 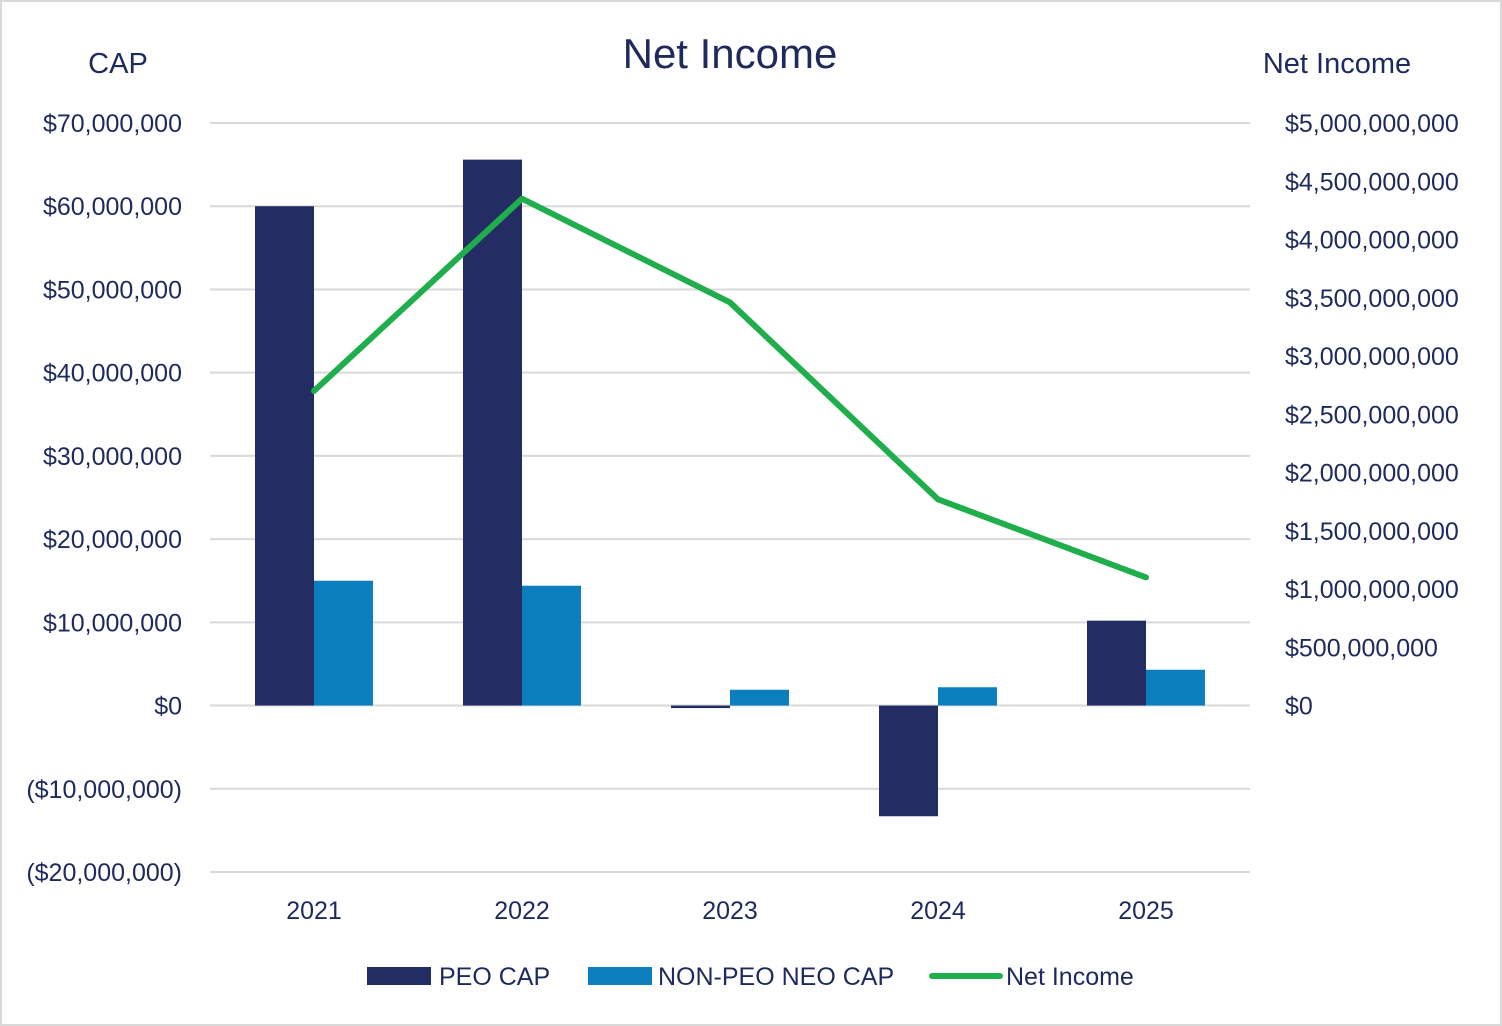 I want to click on left-axis-title: CAP, so click(x=118, y=64).